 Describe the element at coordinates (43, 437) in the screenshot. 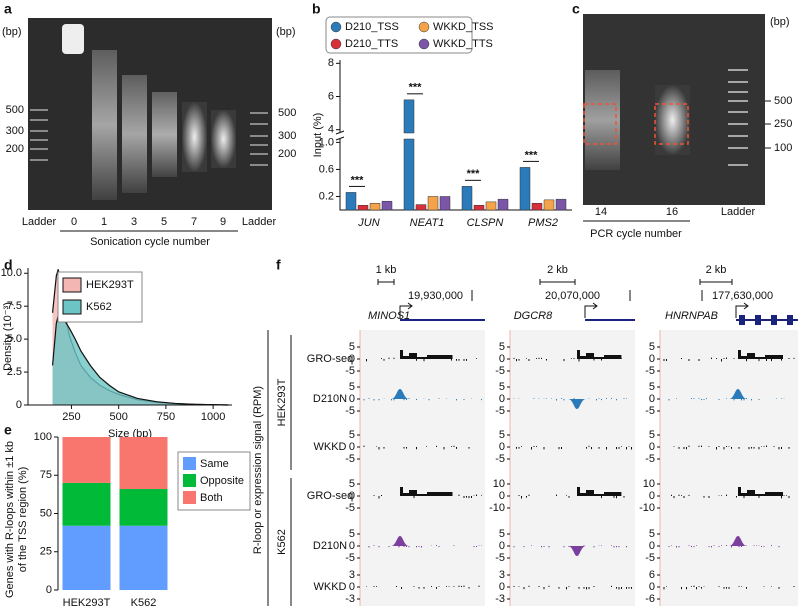

I see `y-tick-label: 100` at that location.